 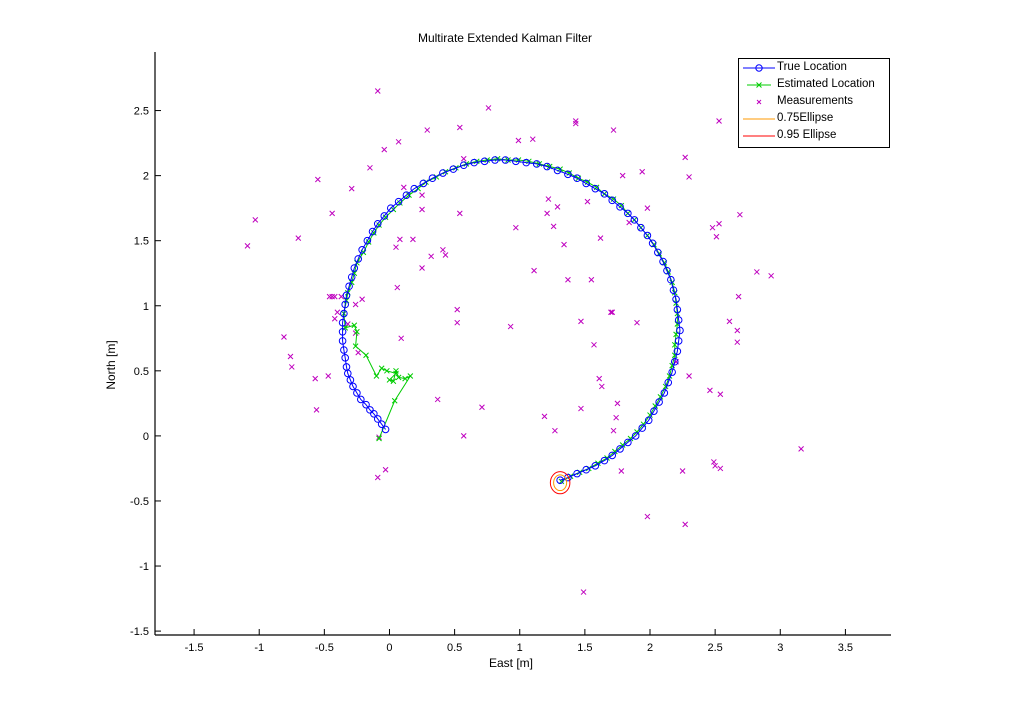 What do you see at coordinates (454, 648) in the screenshot?
I see `x-tick-label: 0.5` at bounding box center [454, 648].